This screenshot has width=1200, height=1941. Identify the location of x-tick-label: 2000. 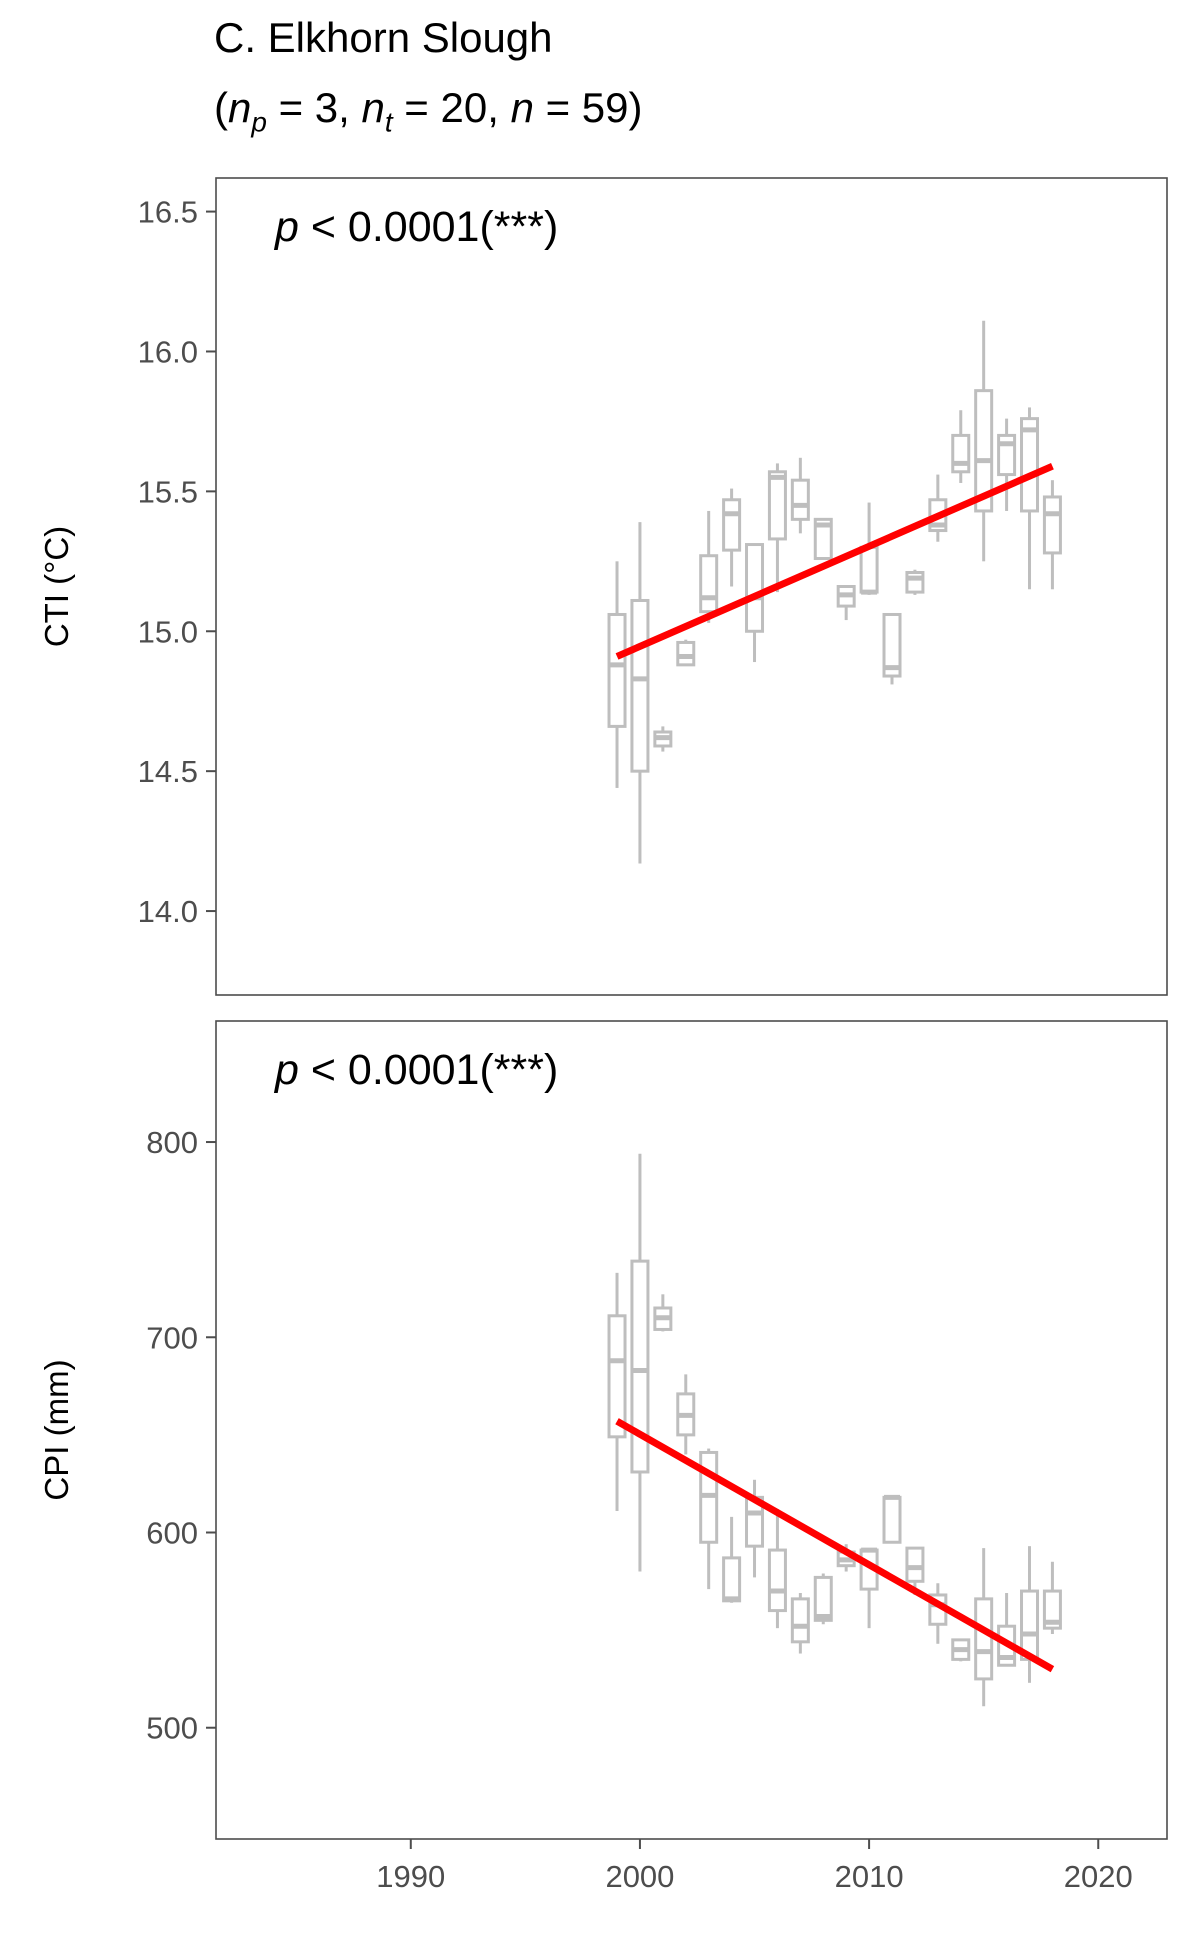
(639, 1876).